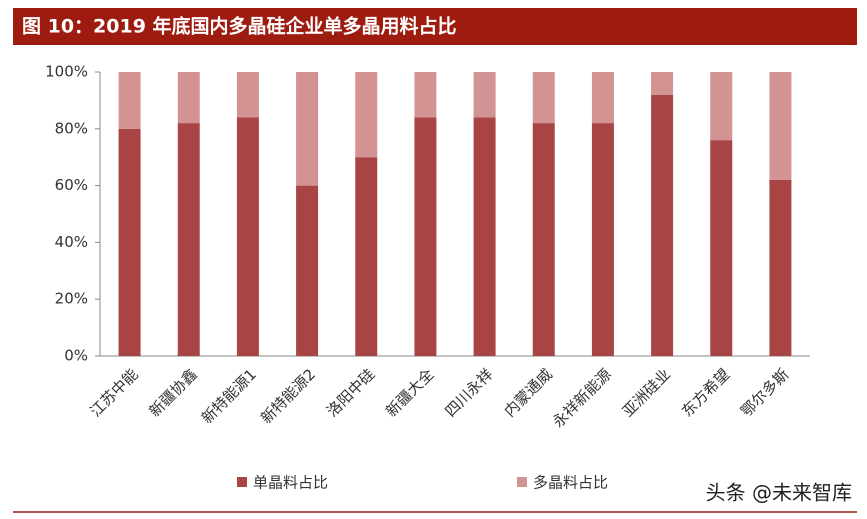  I want to click on x-tick-label: 东方希望, so click(705, 392).